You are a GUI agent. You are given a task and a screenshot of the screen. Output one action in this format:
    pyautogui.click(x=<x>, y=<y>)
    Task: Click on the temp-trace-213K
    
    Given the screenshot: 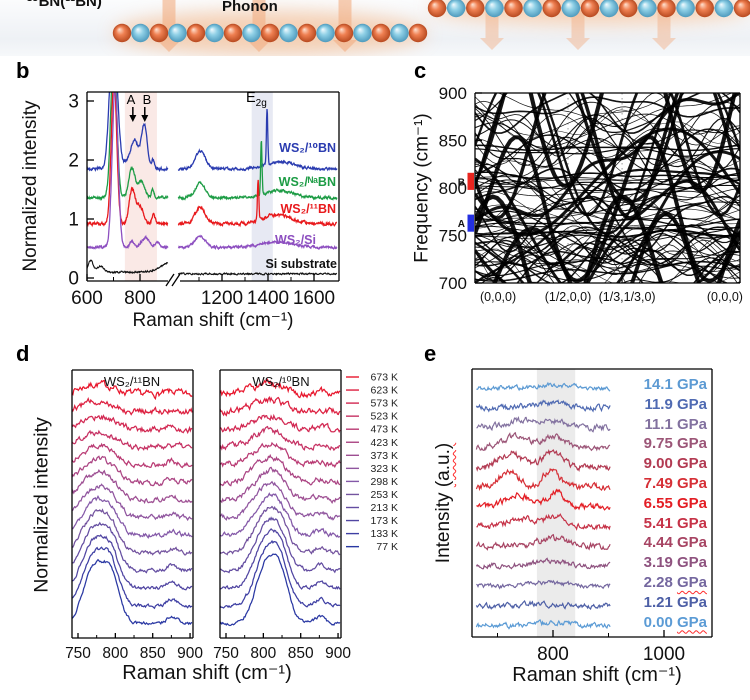 What is the action you would take?
    pyautogui.click(x=280, y=545)
    